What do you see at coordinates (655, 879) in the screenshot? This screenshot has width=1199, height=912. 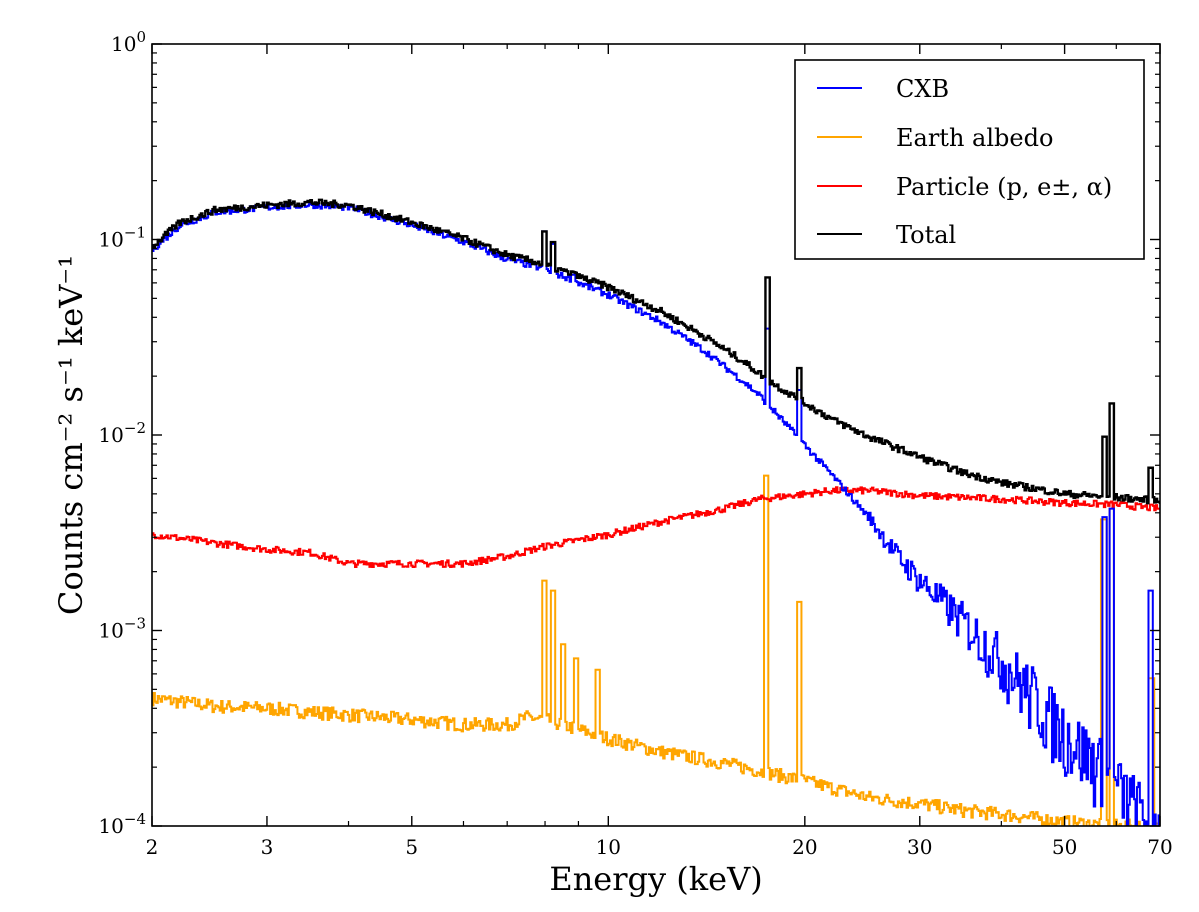 I see `x-axis-label: Energy (keV)` at bounding box center [655, 879].